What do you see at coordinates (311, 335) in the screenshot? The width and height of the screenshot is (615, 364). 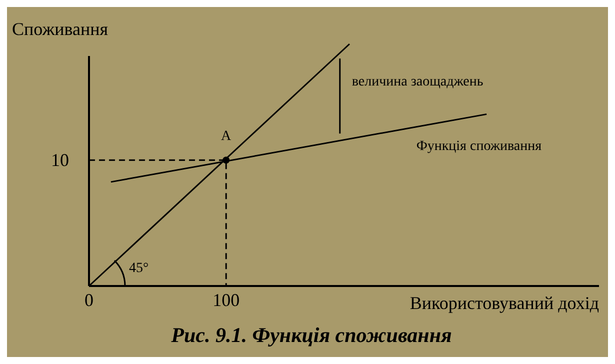 I see `text: Рис. 9.1. Функція споживання` at bounding box center [311, 335].